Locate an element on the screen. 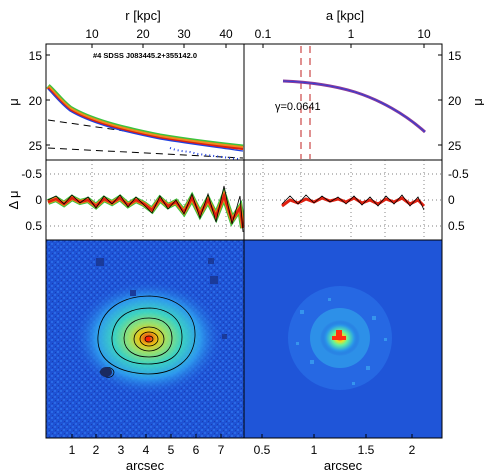 The image size is (484, 475). profile-red is located at coordinates (145, 118).